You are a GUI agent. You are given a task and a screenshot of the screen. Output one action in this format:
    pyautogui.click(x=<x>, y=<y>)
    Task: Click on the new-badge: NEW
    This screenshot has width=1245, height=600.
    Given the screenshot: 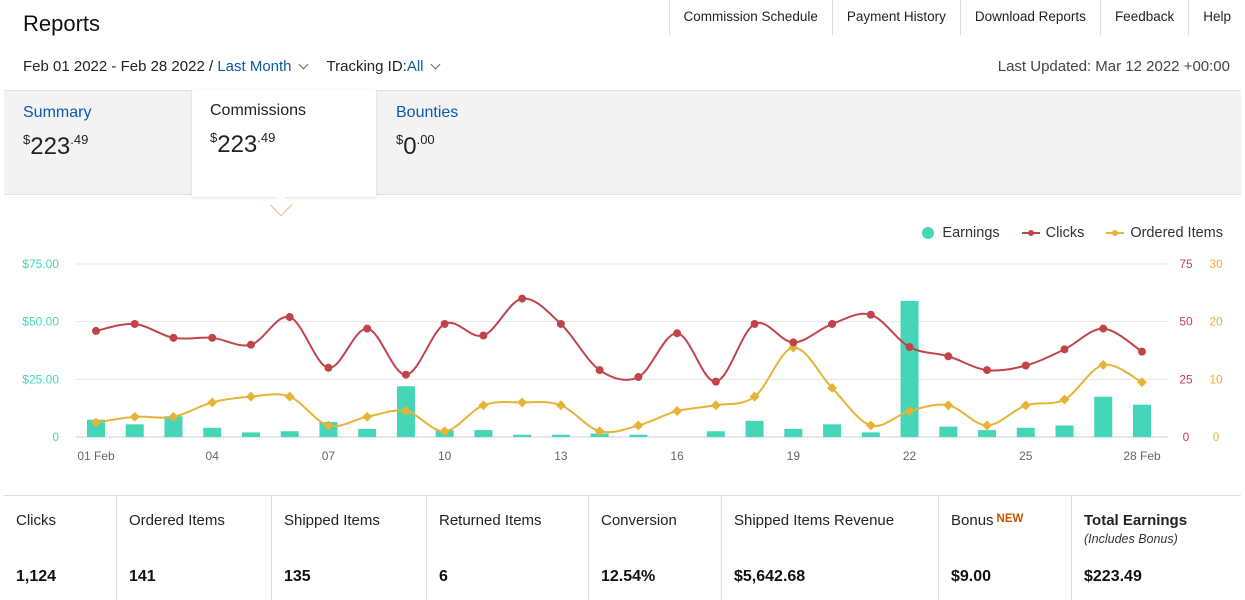 What is the action you would take?
    pyautogui.click(x=1010, y=519)
    